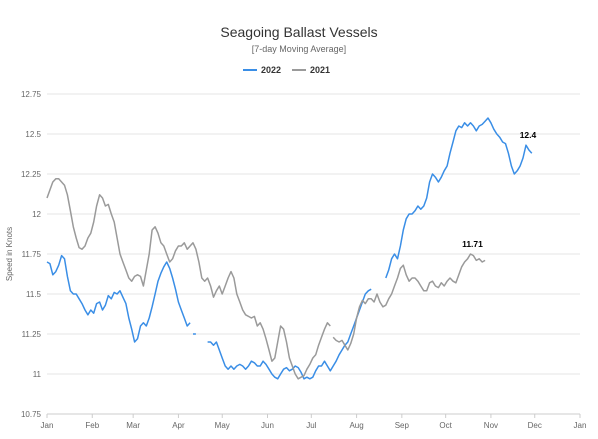  I want to click on y-tick-label: 11.25, so click(32, 334).